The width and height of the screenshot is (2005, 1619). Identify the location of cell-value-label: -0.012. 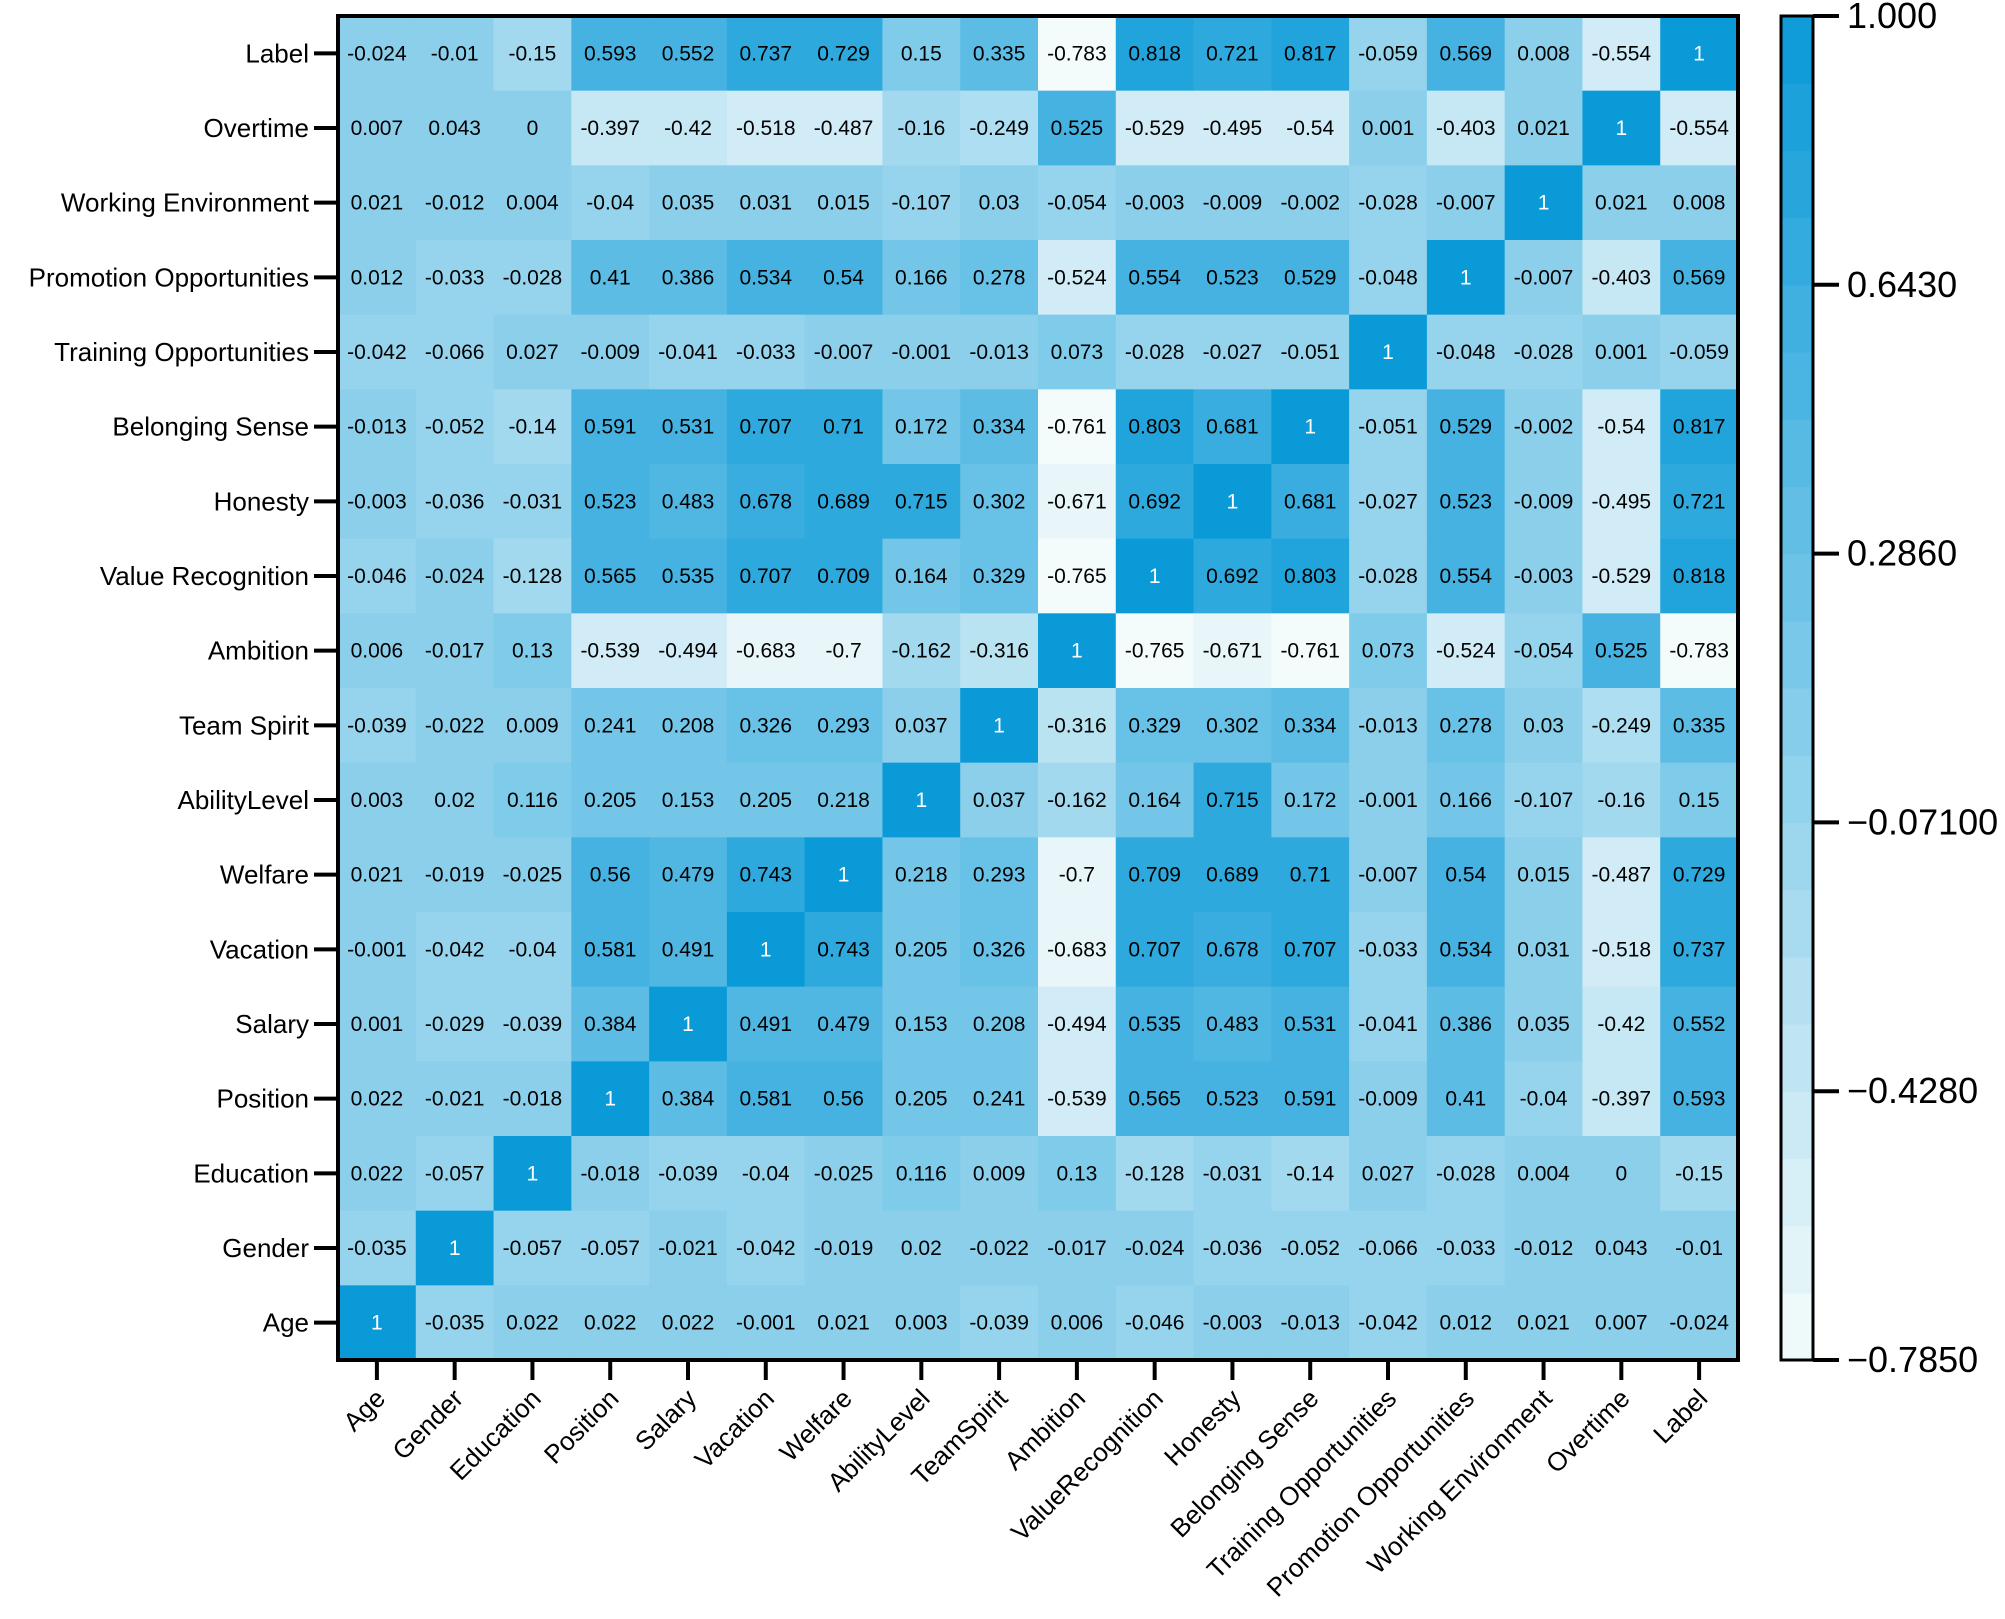
(455, 203).